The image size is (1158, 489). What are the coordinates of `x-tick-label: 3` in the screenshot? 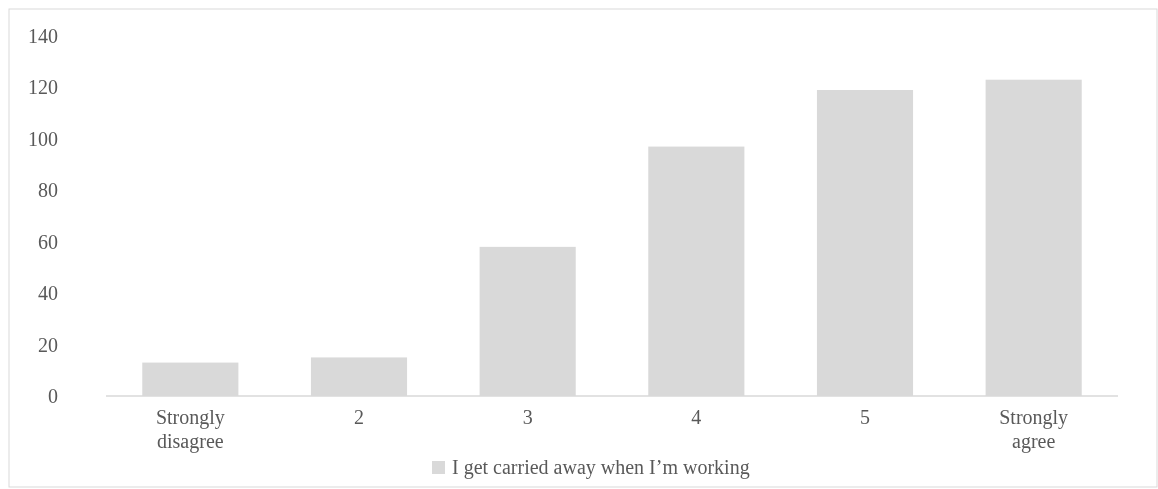 It's located at (527, 417).